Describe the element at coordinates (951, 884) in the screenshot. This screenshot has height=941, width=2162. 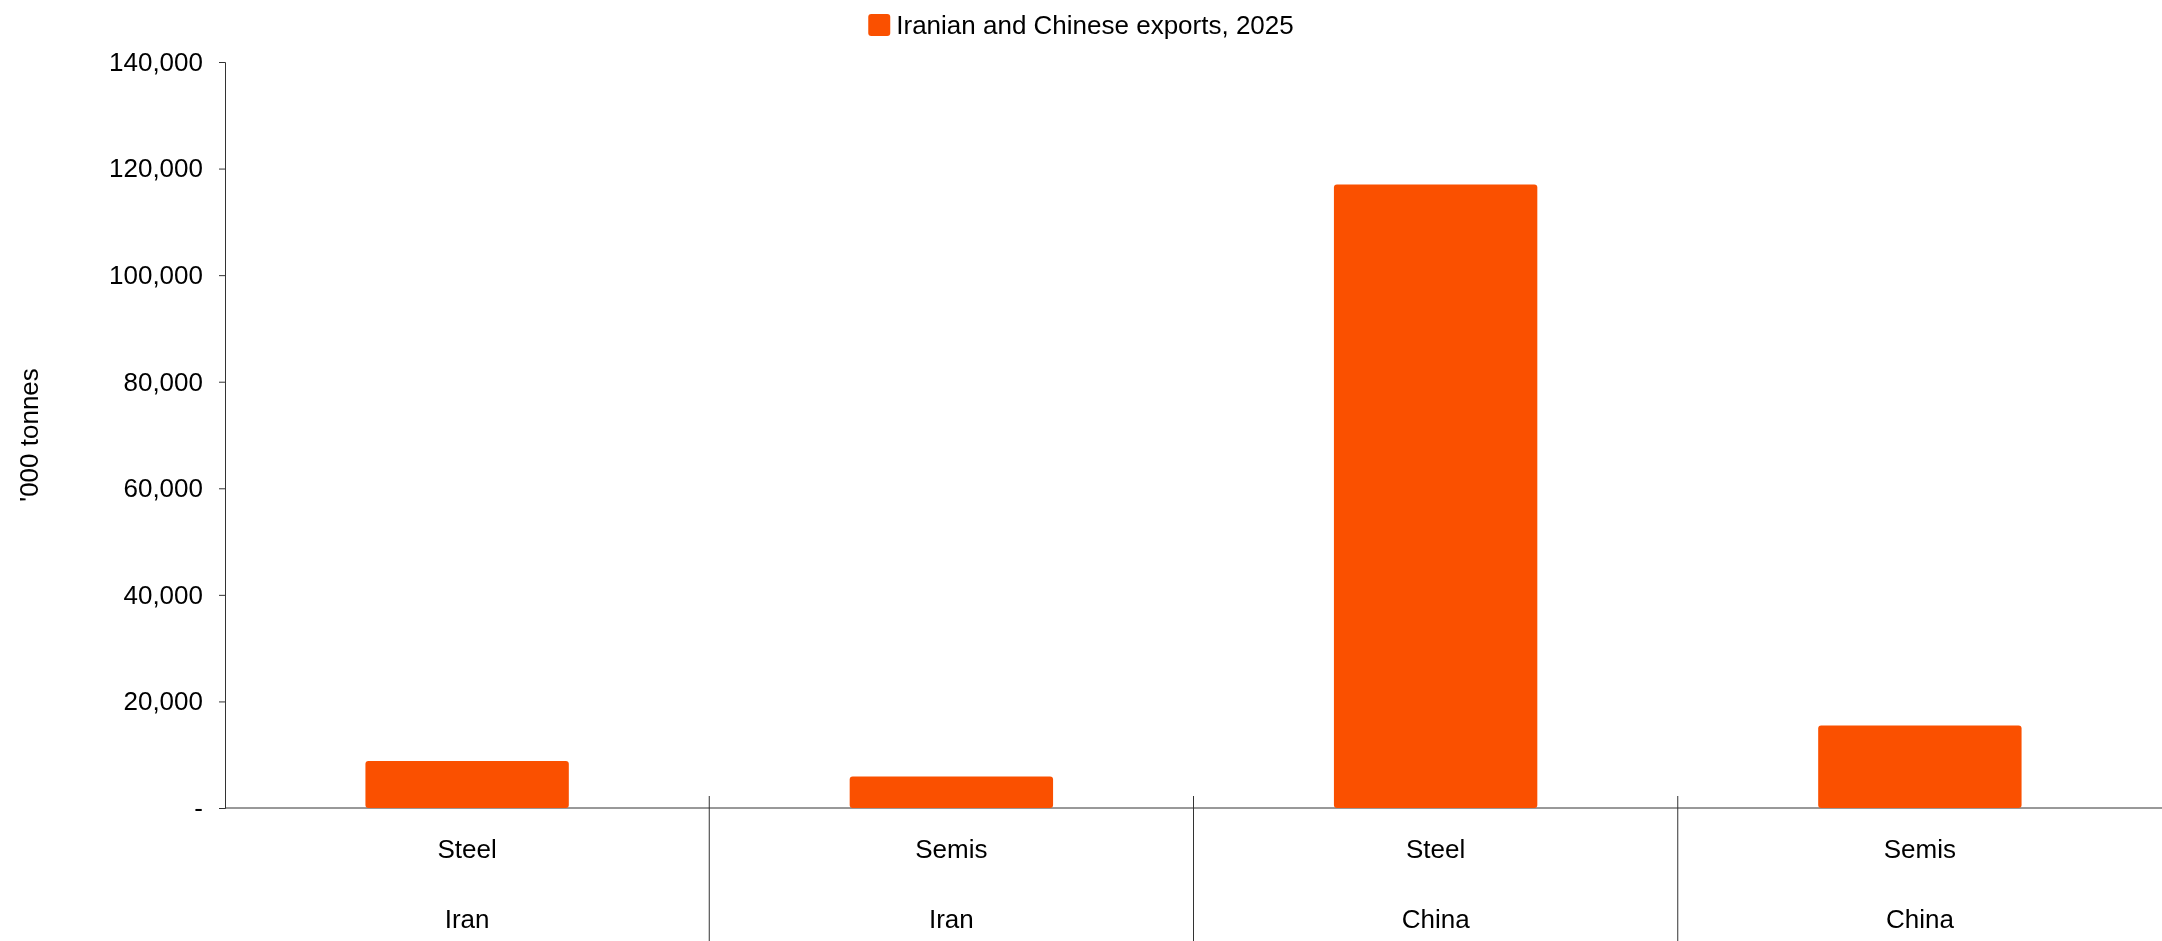
I see `category-label: Semis Iran` at that location.